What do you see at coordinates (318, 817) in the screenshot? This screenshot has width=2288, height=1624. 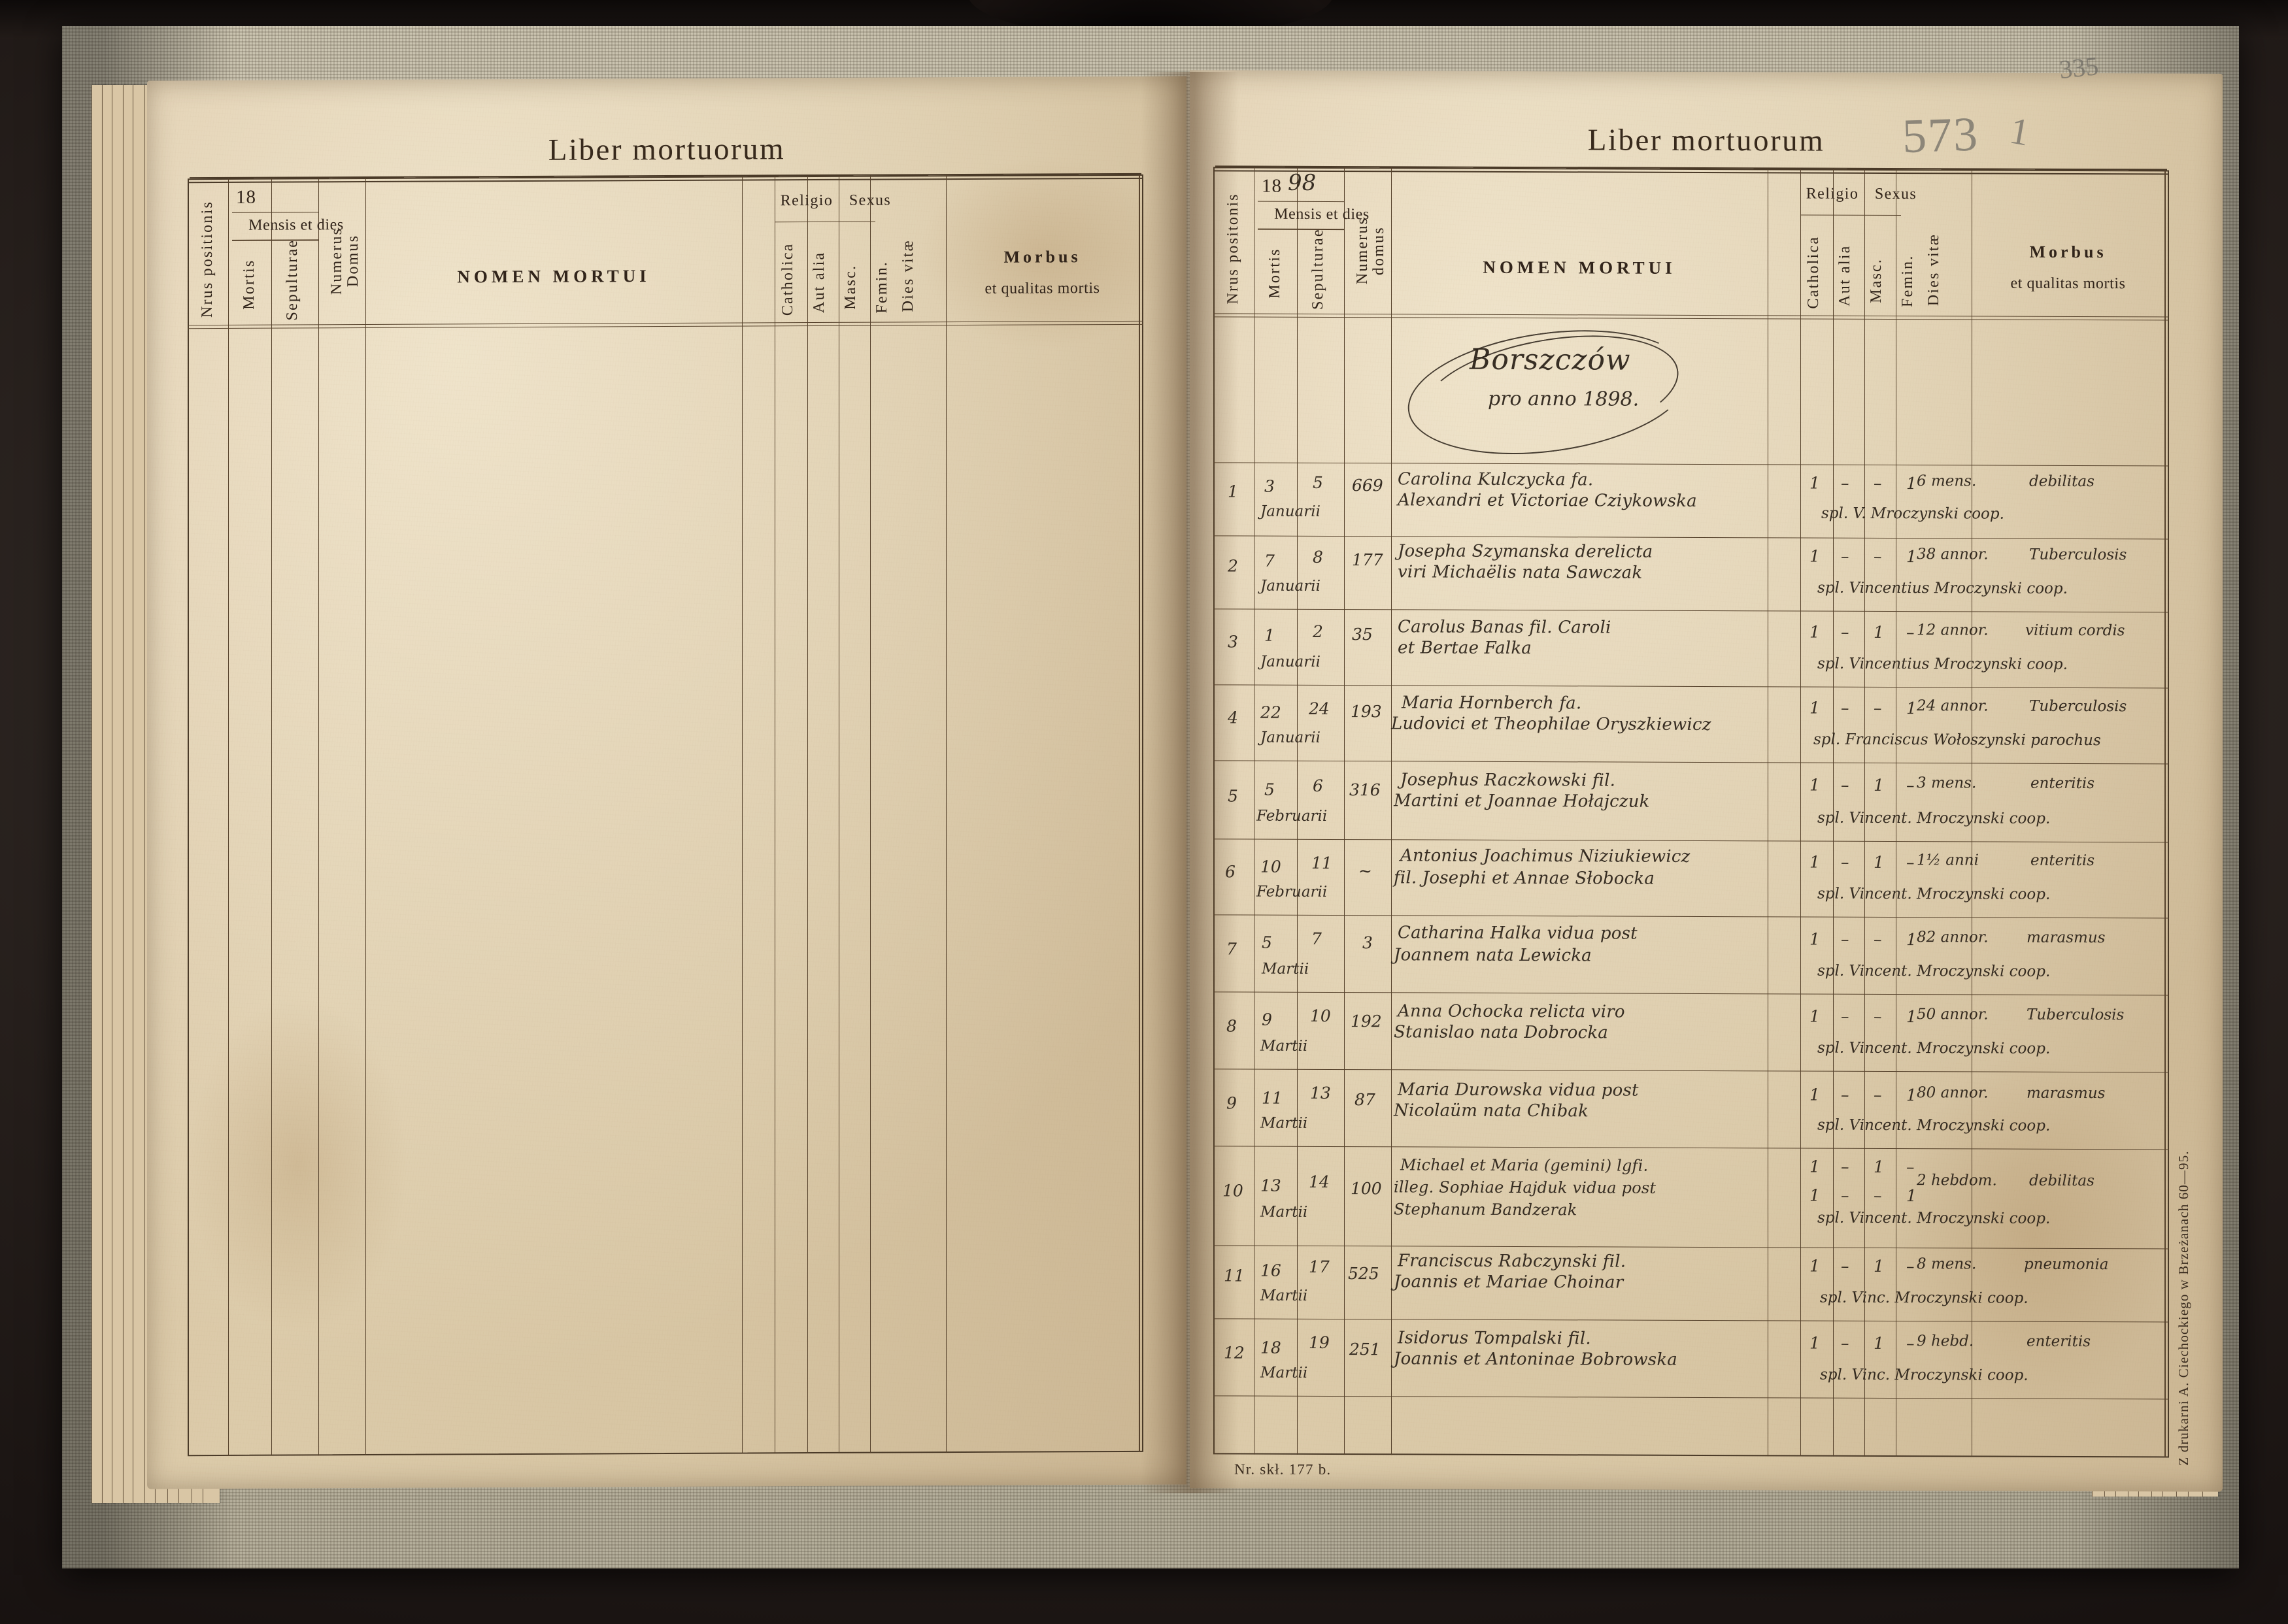 I see `colrule-sepulturae-right` at bounding box center [318, 817].